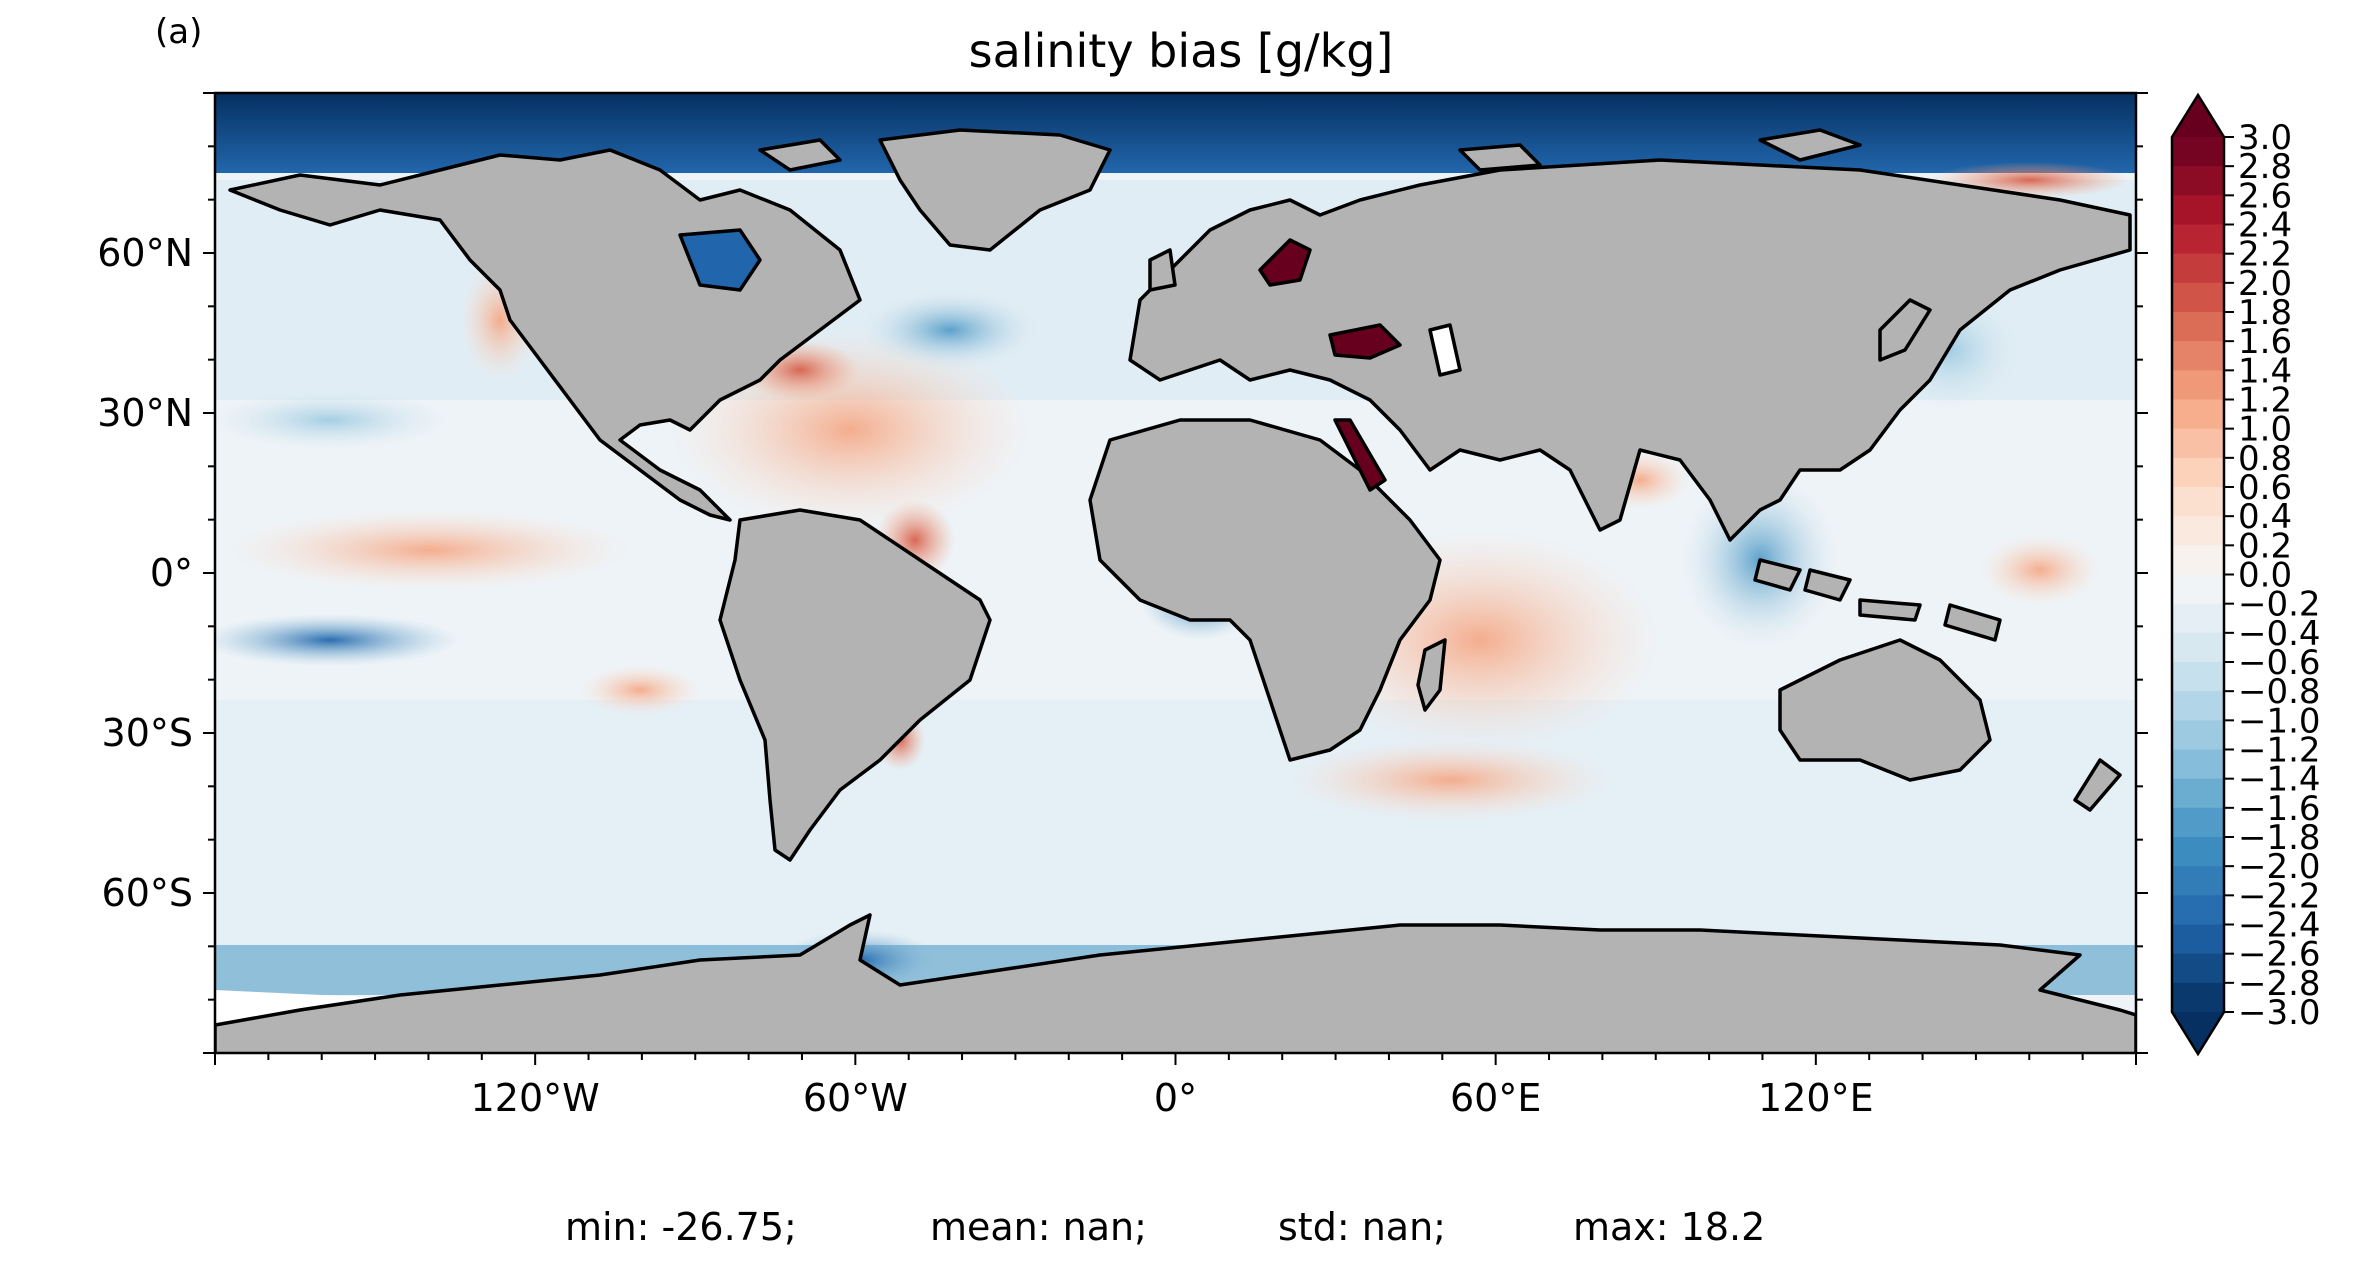 This screenshot has height=1263, width=2362. What do you see at coordinates (2265, 371) in the screenshot?
I see `colorbar-label: 1.4` at bounding box center [2265, 371].